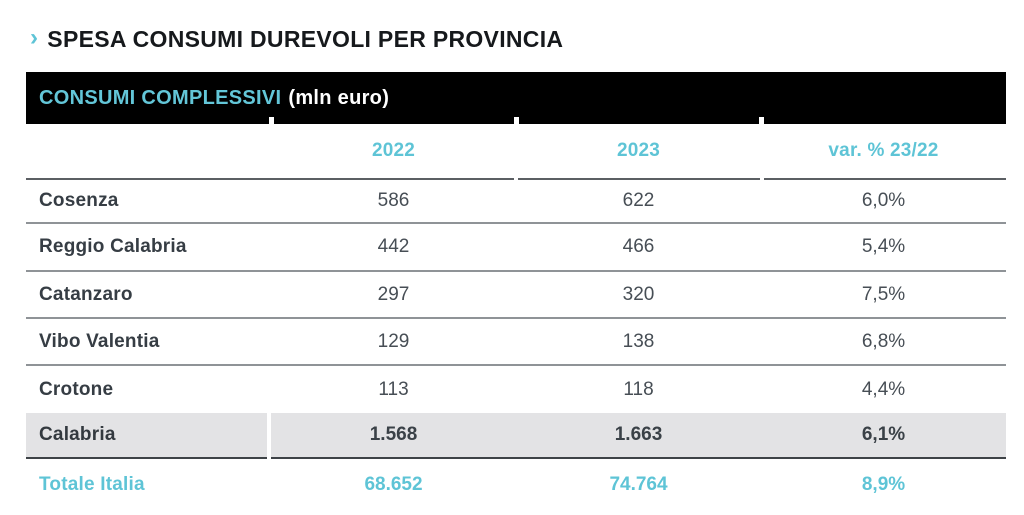  What do you see at coordinates (86, 294) in the screenshot?
I see `province-name: Catanzaro` at bounding box center [86, 294].